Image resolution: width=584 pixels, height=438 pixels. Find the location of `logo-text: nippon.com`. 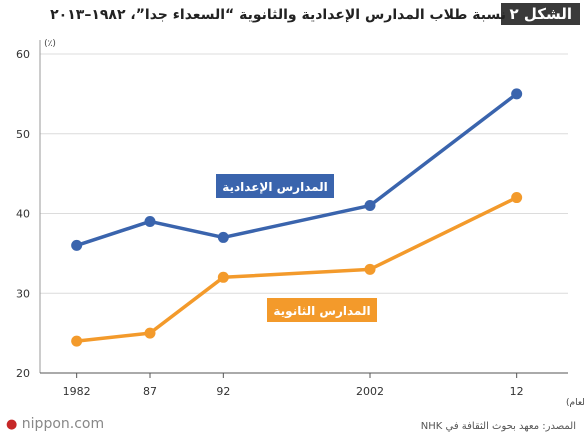

logo-text: nippon.com is located at coordinates (63, 424).